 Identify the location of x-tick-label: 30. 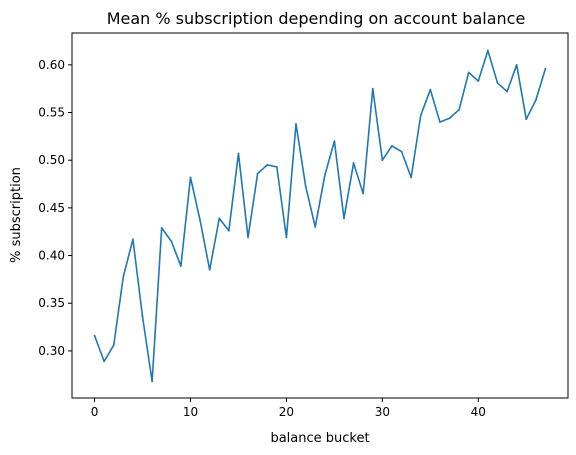
(382, 412).